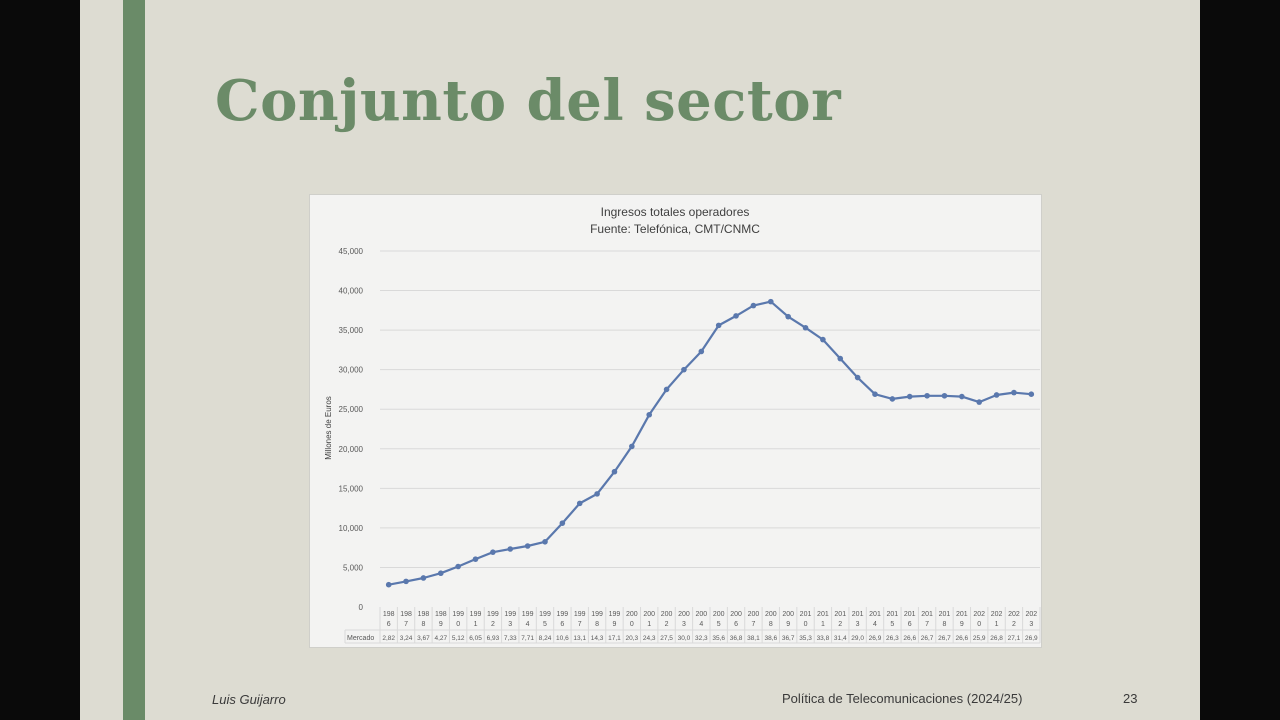 The height and width of the screenshot is (720, 1280). What do you see at coordinates (675, 212) in the screenshot?
I see `chart-title: Ingresos totales operadores` at bounding box center [675, 212].